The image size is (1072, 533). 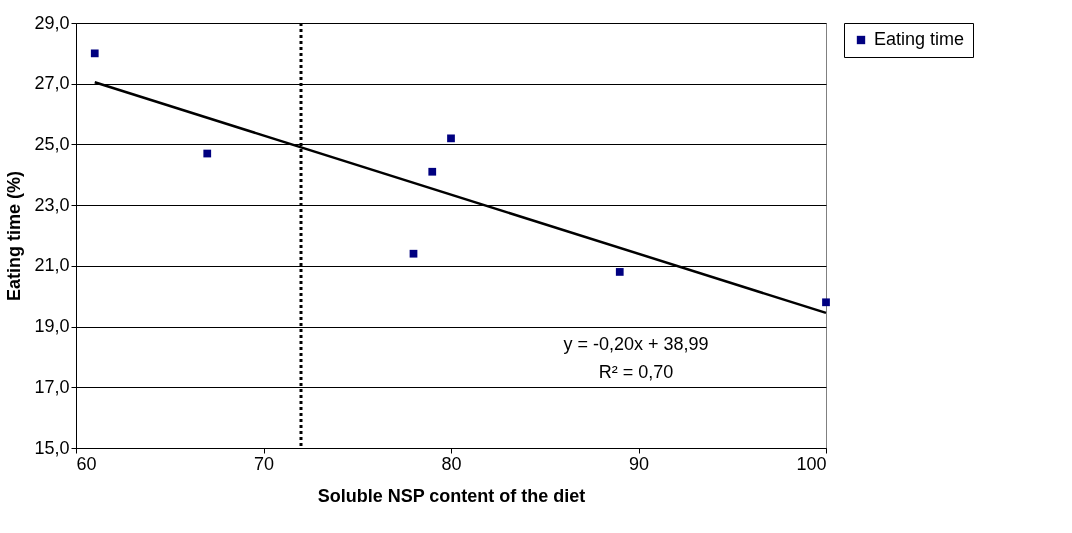 I want to click on y-tick-label: 25,0, so click(x=52, y=143).